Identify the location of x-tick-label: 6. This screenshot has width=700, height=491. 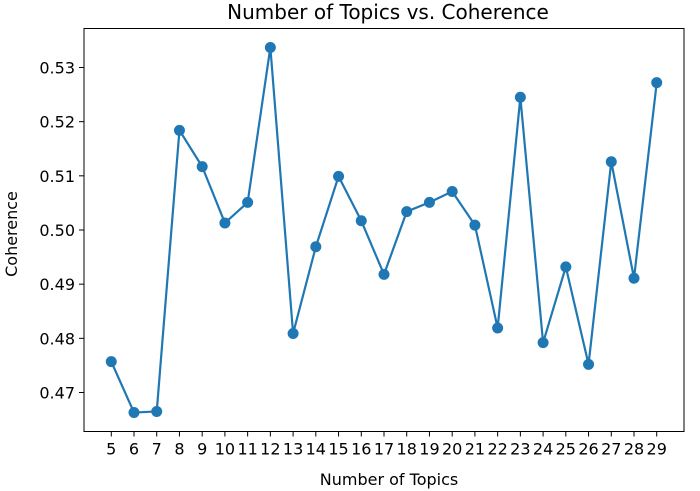
(134, 449).